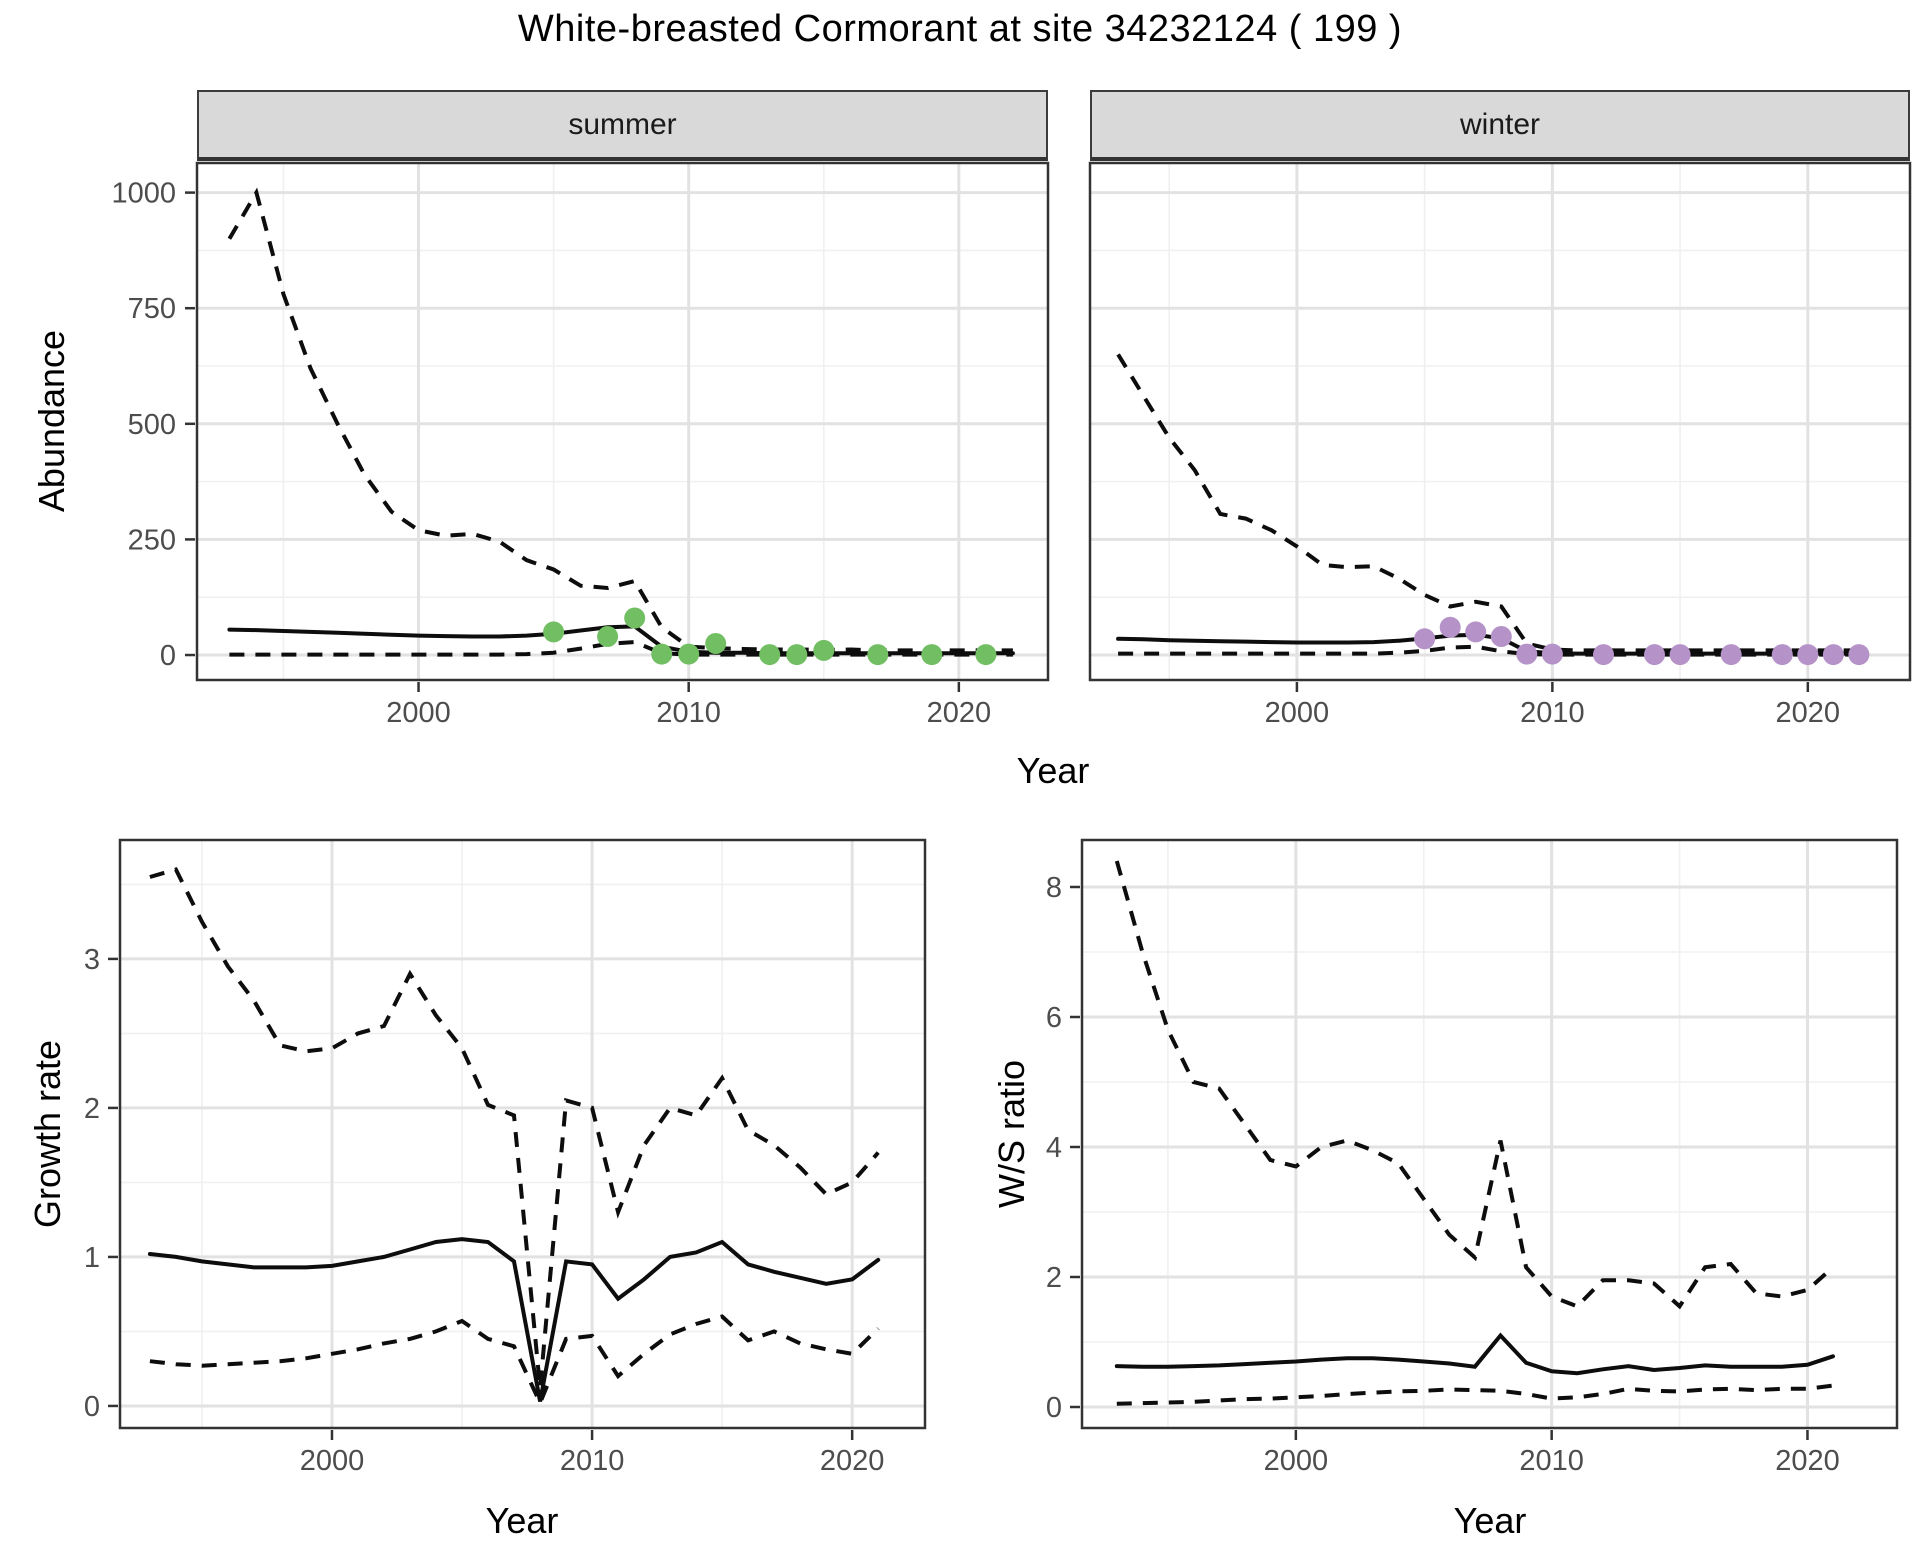 The width and height of the screenshot is (1920, 1560). I want to click on y-tick-label: 750, so click(152, 309).